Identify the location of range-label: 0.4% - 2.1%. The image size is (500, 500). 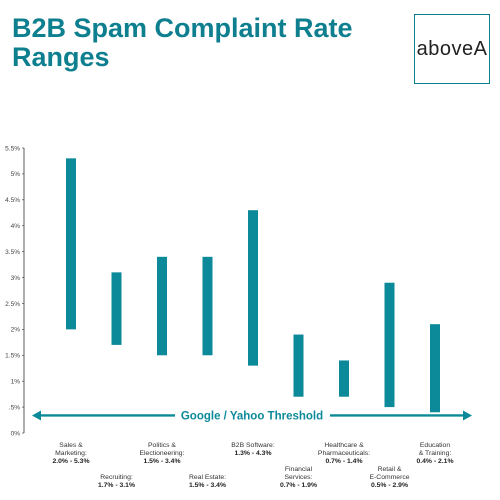
(434, 461).